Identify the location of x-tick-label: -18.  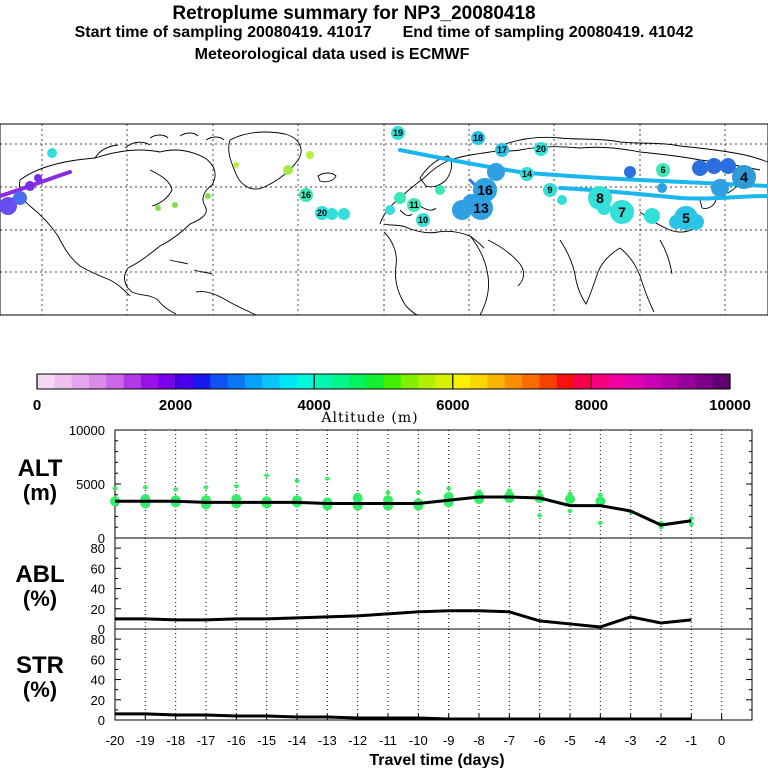
(175, 740).